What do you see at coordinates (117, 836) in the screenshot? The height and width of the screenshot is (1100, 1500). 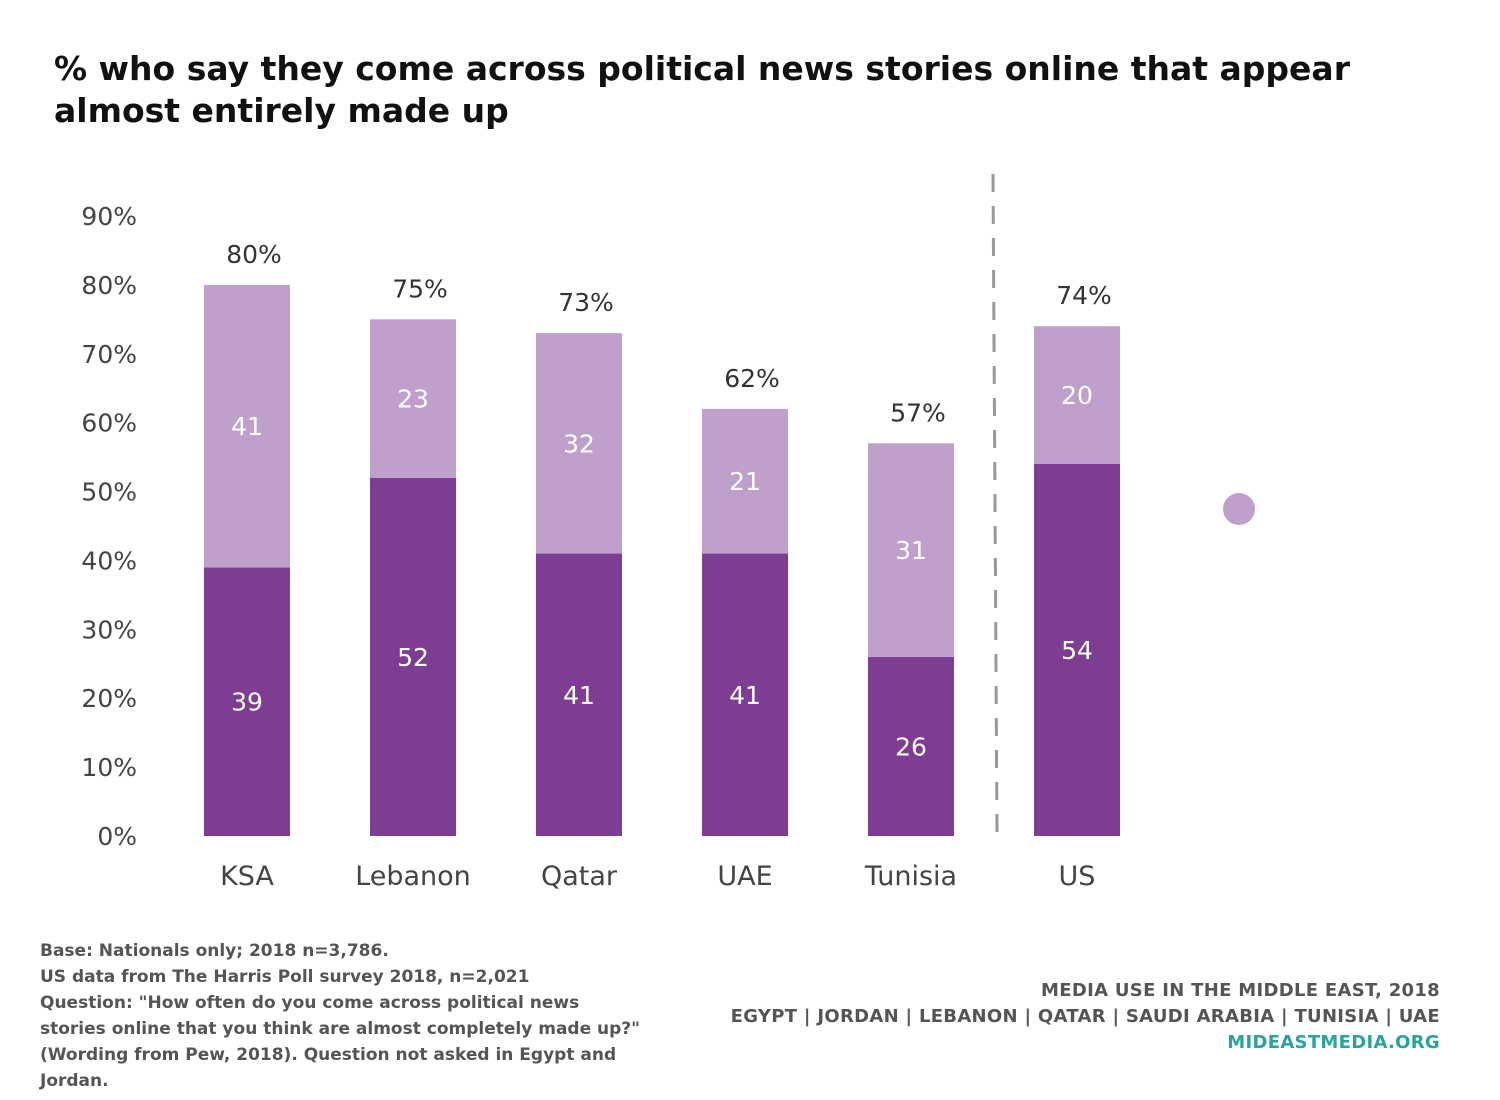 I see `y-tick-label: 0%` at bounding box center [117, 836].